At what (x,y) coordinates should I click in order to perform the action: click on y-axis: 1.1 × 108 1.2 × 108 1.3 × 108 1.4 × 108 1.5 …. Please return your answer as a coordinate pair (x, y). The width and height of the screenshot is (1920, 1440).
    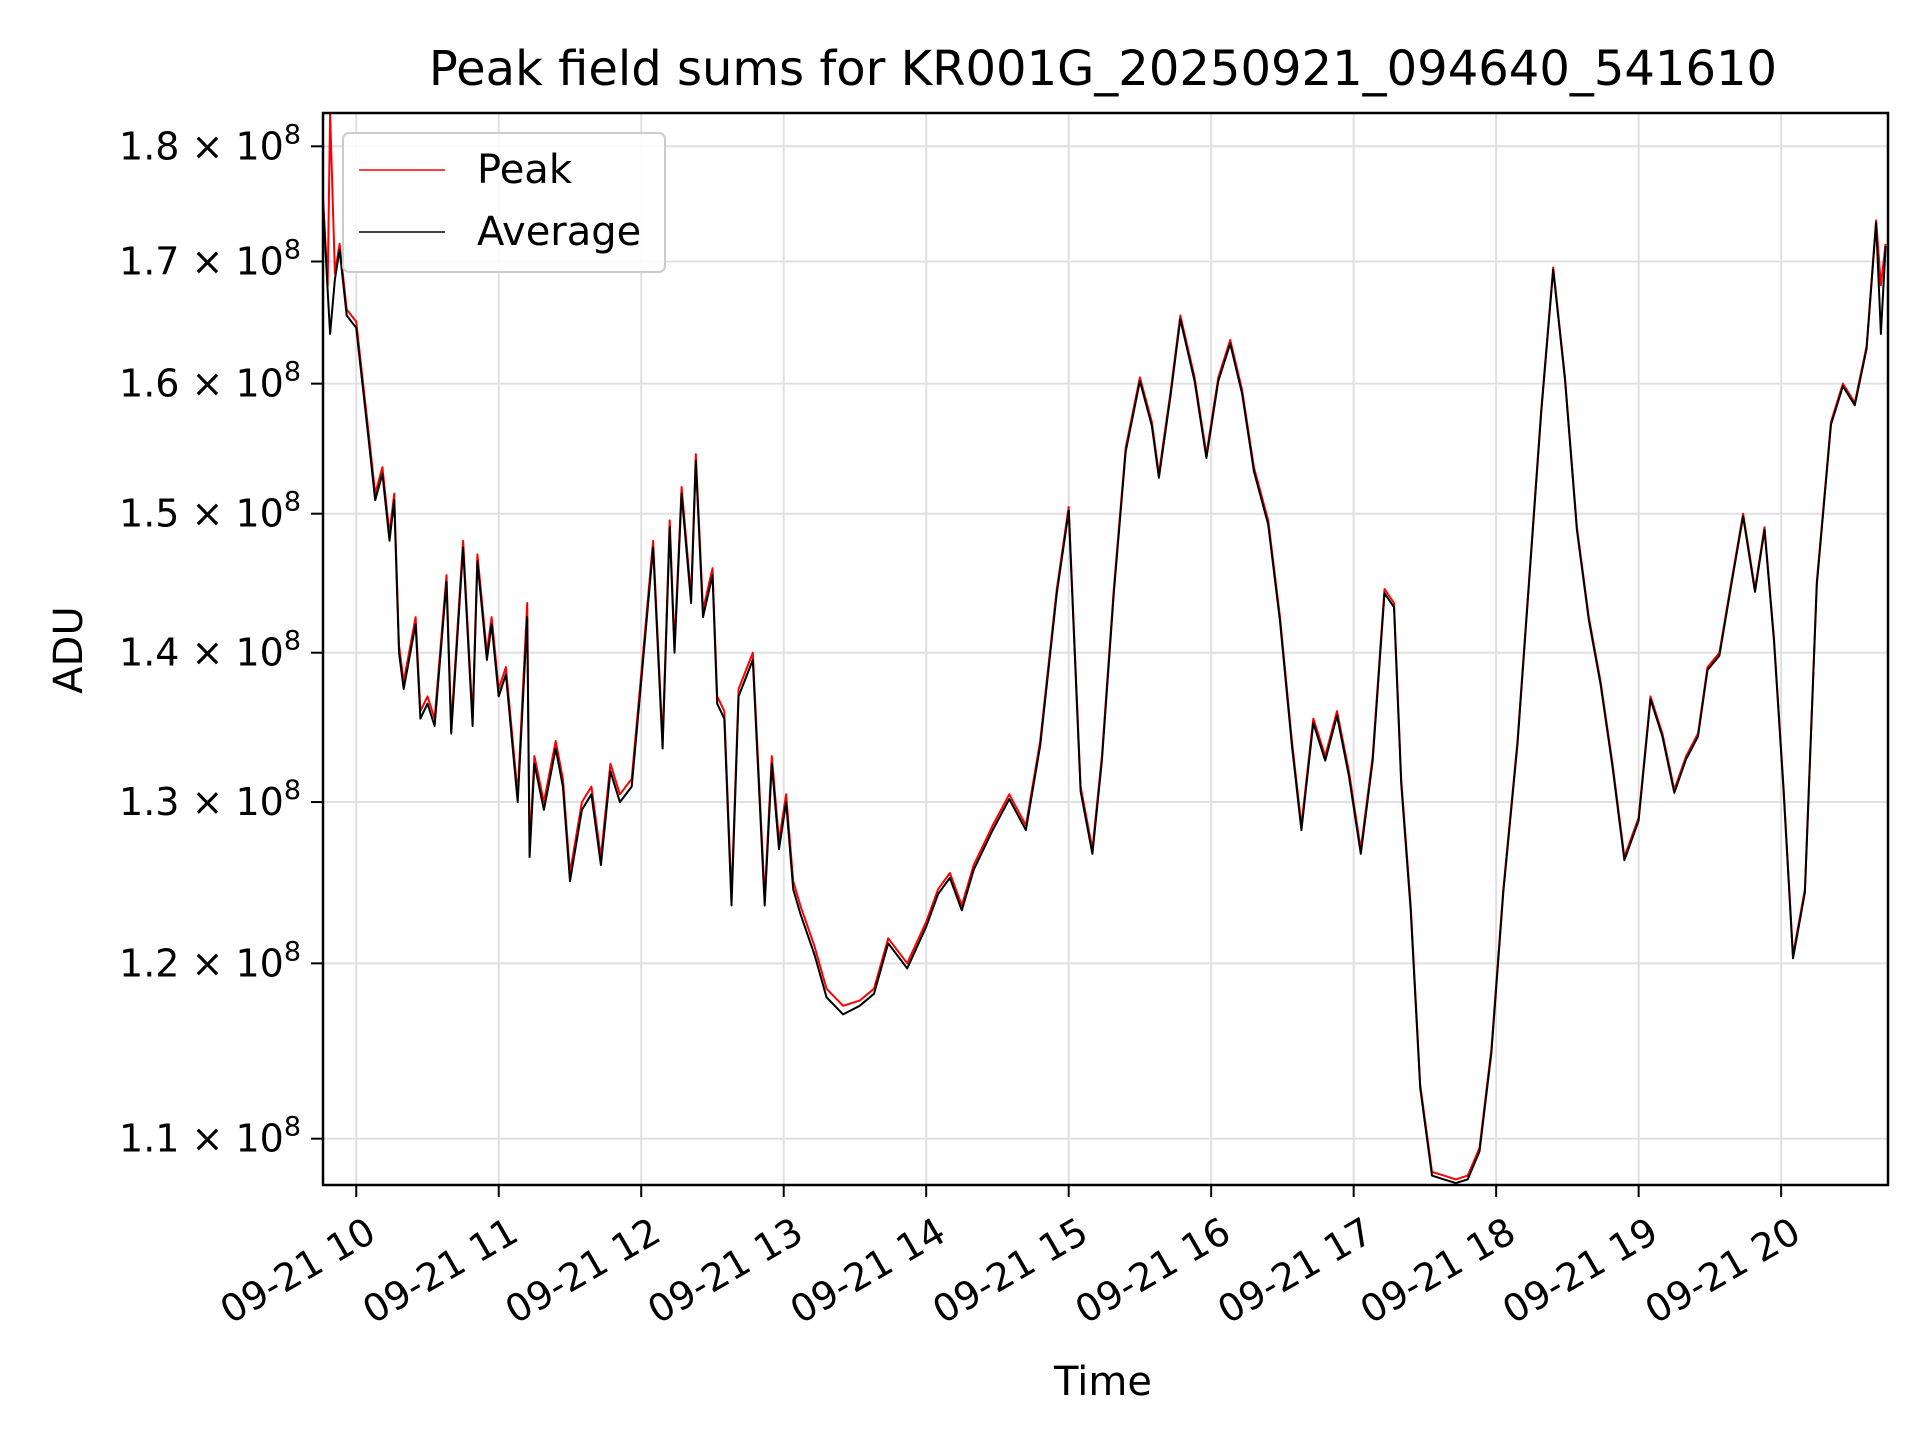
    Looking at the image, I should click on (221, 640).